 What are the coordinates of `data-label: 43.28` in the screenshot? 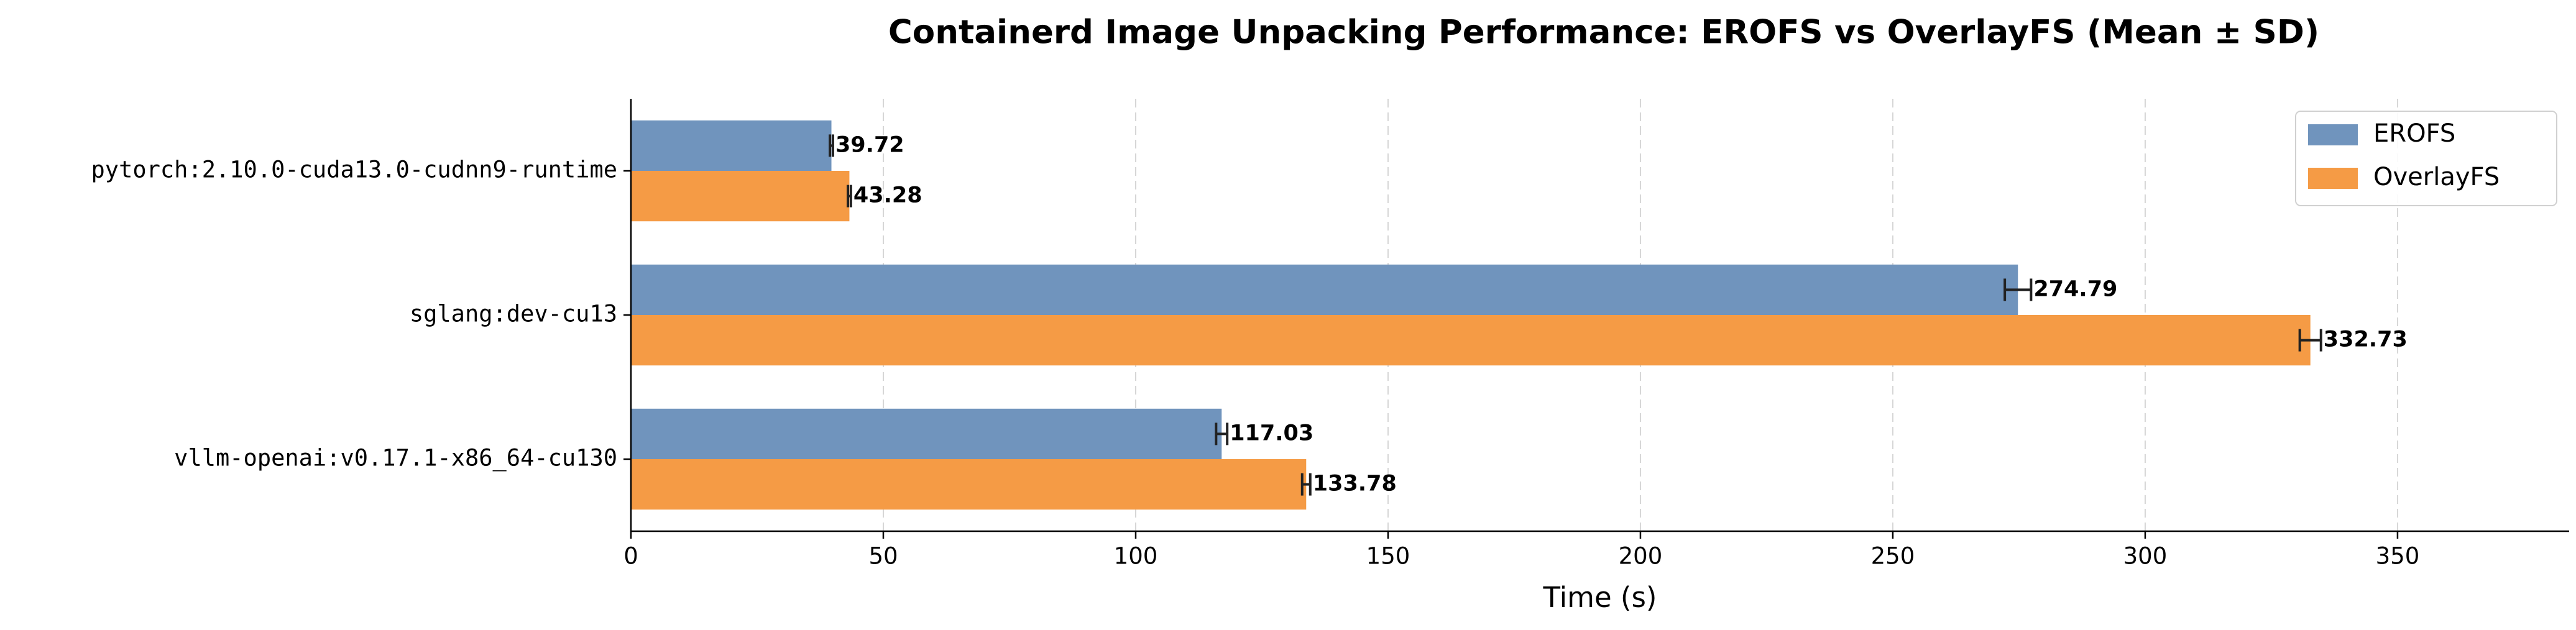 It's located at (887, 195).